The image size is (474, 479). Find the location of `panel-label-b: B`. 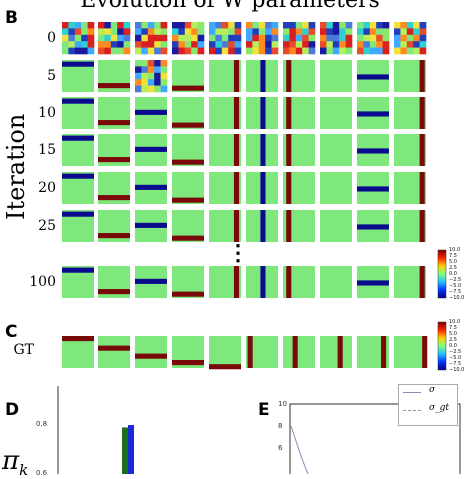

panel-label-b: B is located at coordinates (11, 18).